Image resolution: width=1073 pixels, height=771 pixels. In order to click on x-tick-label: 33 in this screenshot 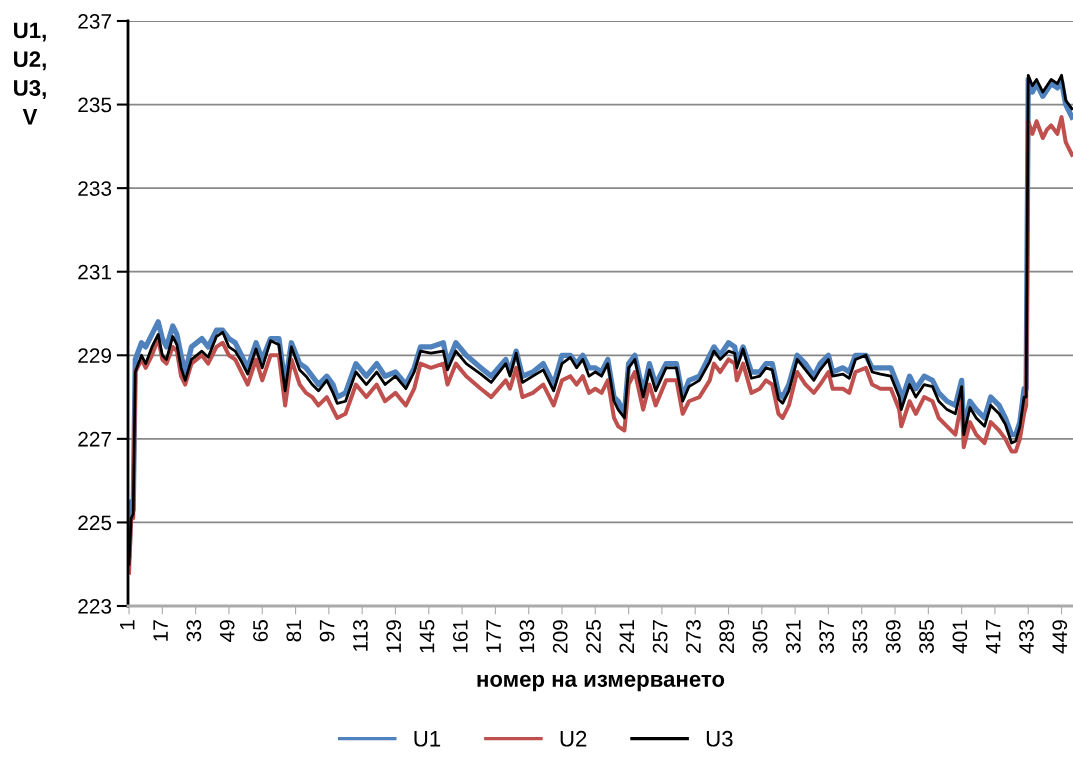, I will do `click(194, 631)`.